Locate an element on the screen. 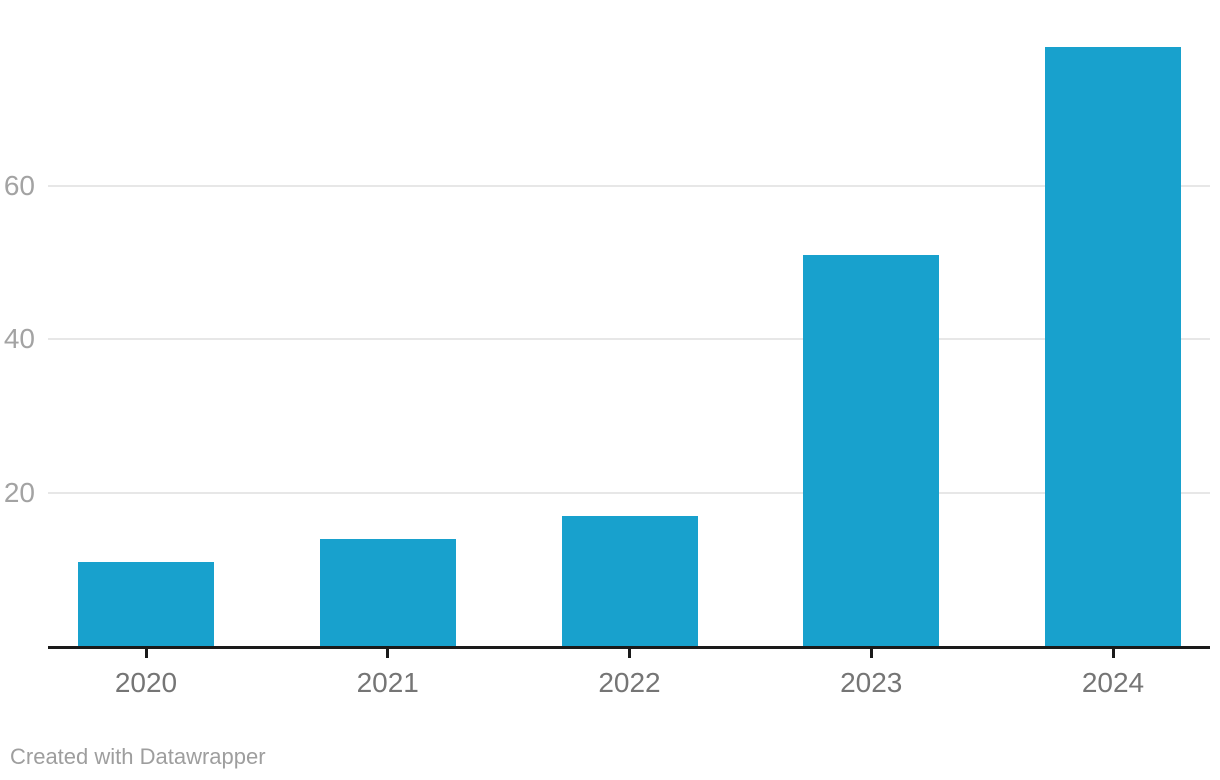 Image resolution: width=1220 pixels, height=780 pixels. bar-2021 is located at coordinates (387, 593).